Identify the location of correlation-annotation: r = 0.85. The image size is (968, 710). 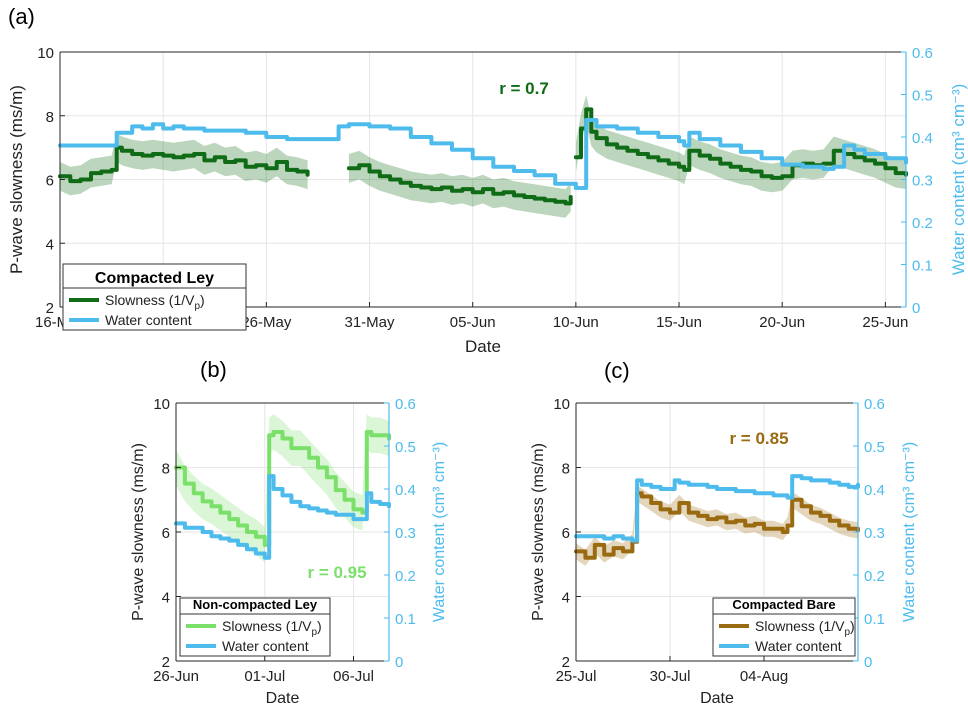
(758, 438).